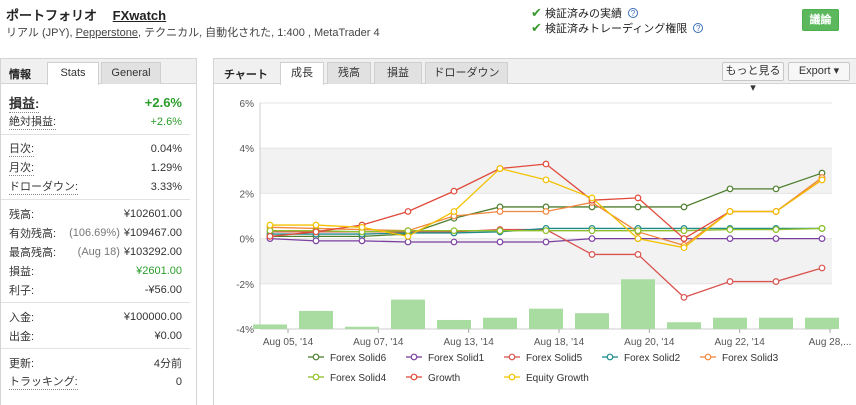 Image resolution: width=856 pixels, height=405 pixels. What do you see at coordinates (131, 73) in the screenshot?
I see `tab-general: General` at bounding box center [131, 73].